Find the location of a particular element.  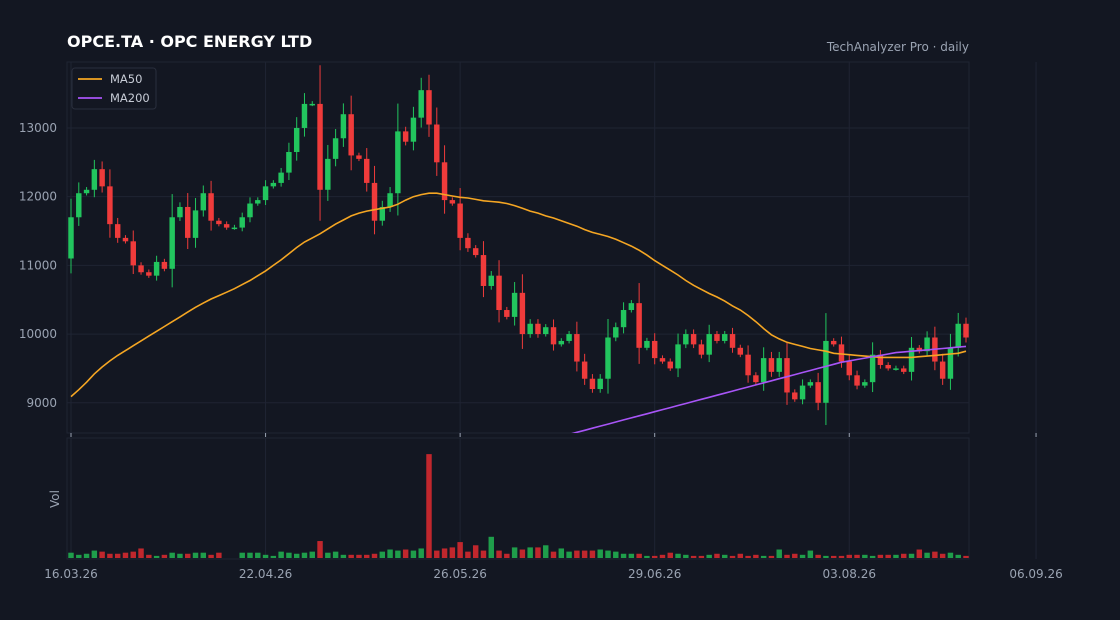

y-tick-label: 13000 is located at coordinates (38, 128).